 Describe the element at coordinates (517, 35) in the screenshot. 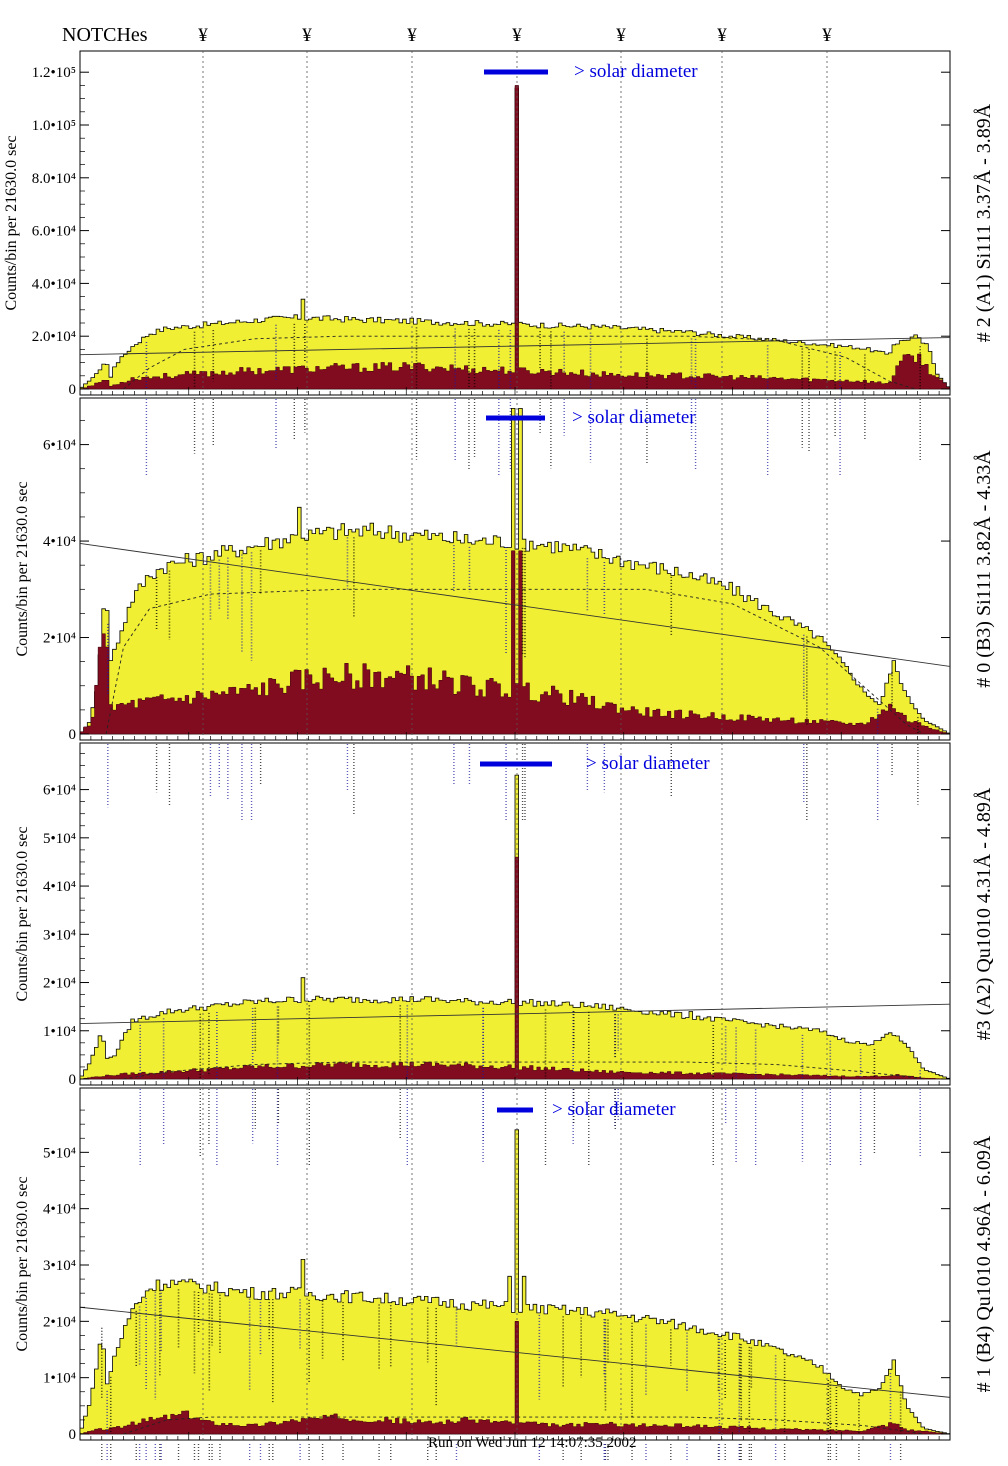

I see `notch-symbol-4: ¥` at that location.